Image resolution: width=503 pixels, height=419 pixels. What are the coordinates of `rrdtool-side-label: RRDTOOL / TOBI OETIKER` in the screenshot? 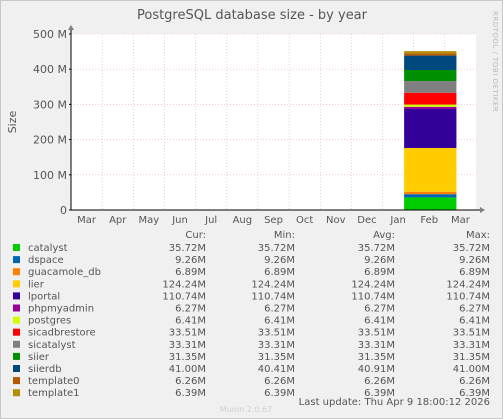 It's located at (495, 61).